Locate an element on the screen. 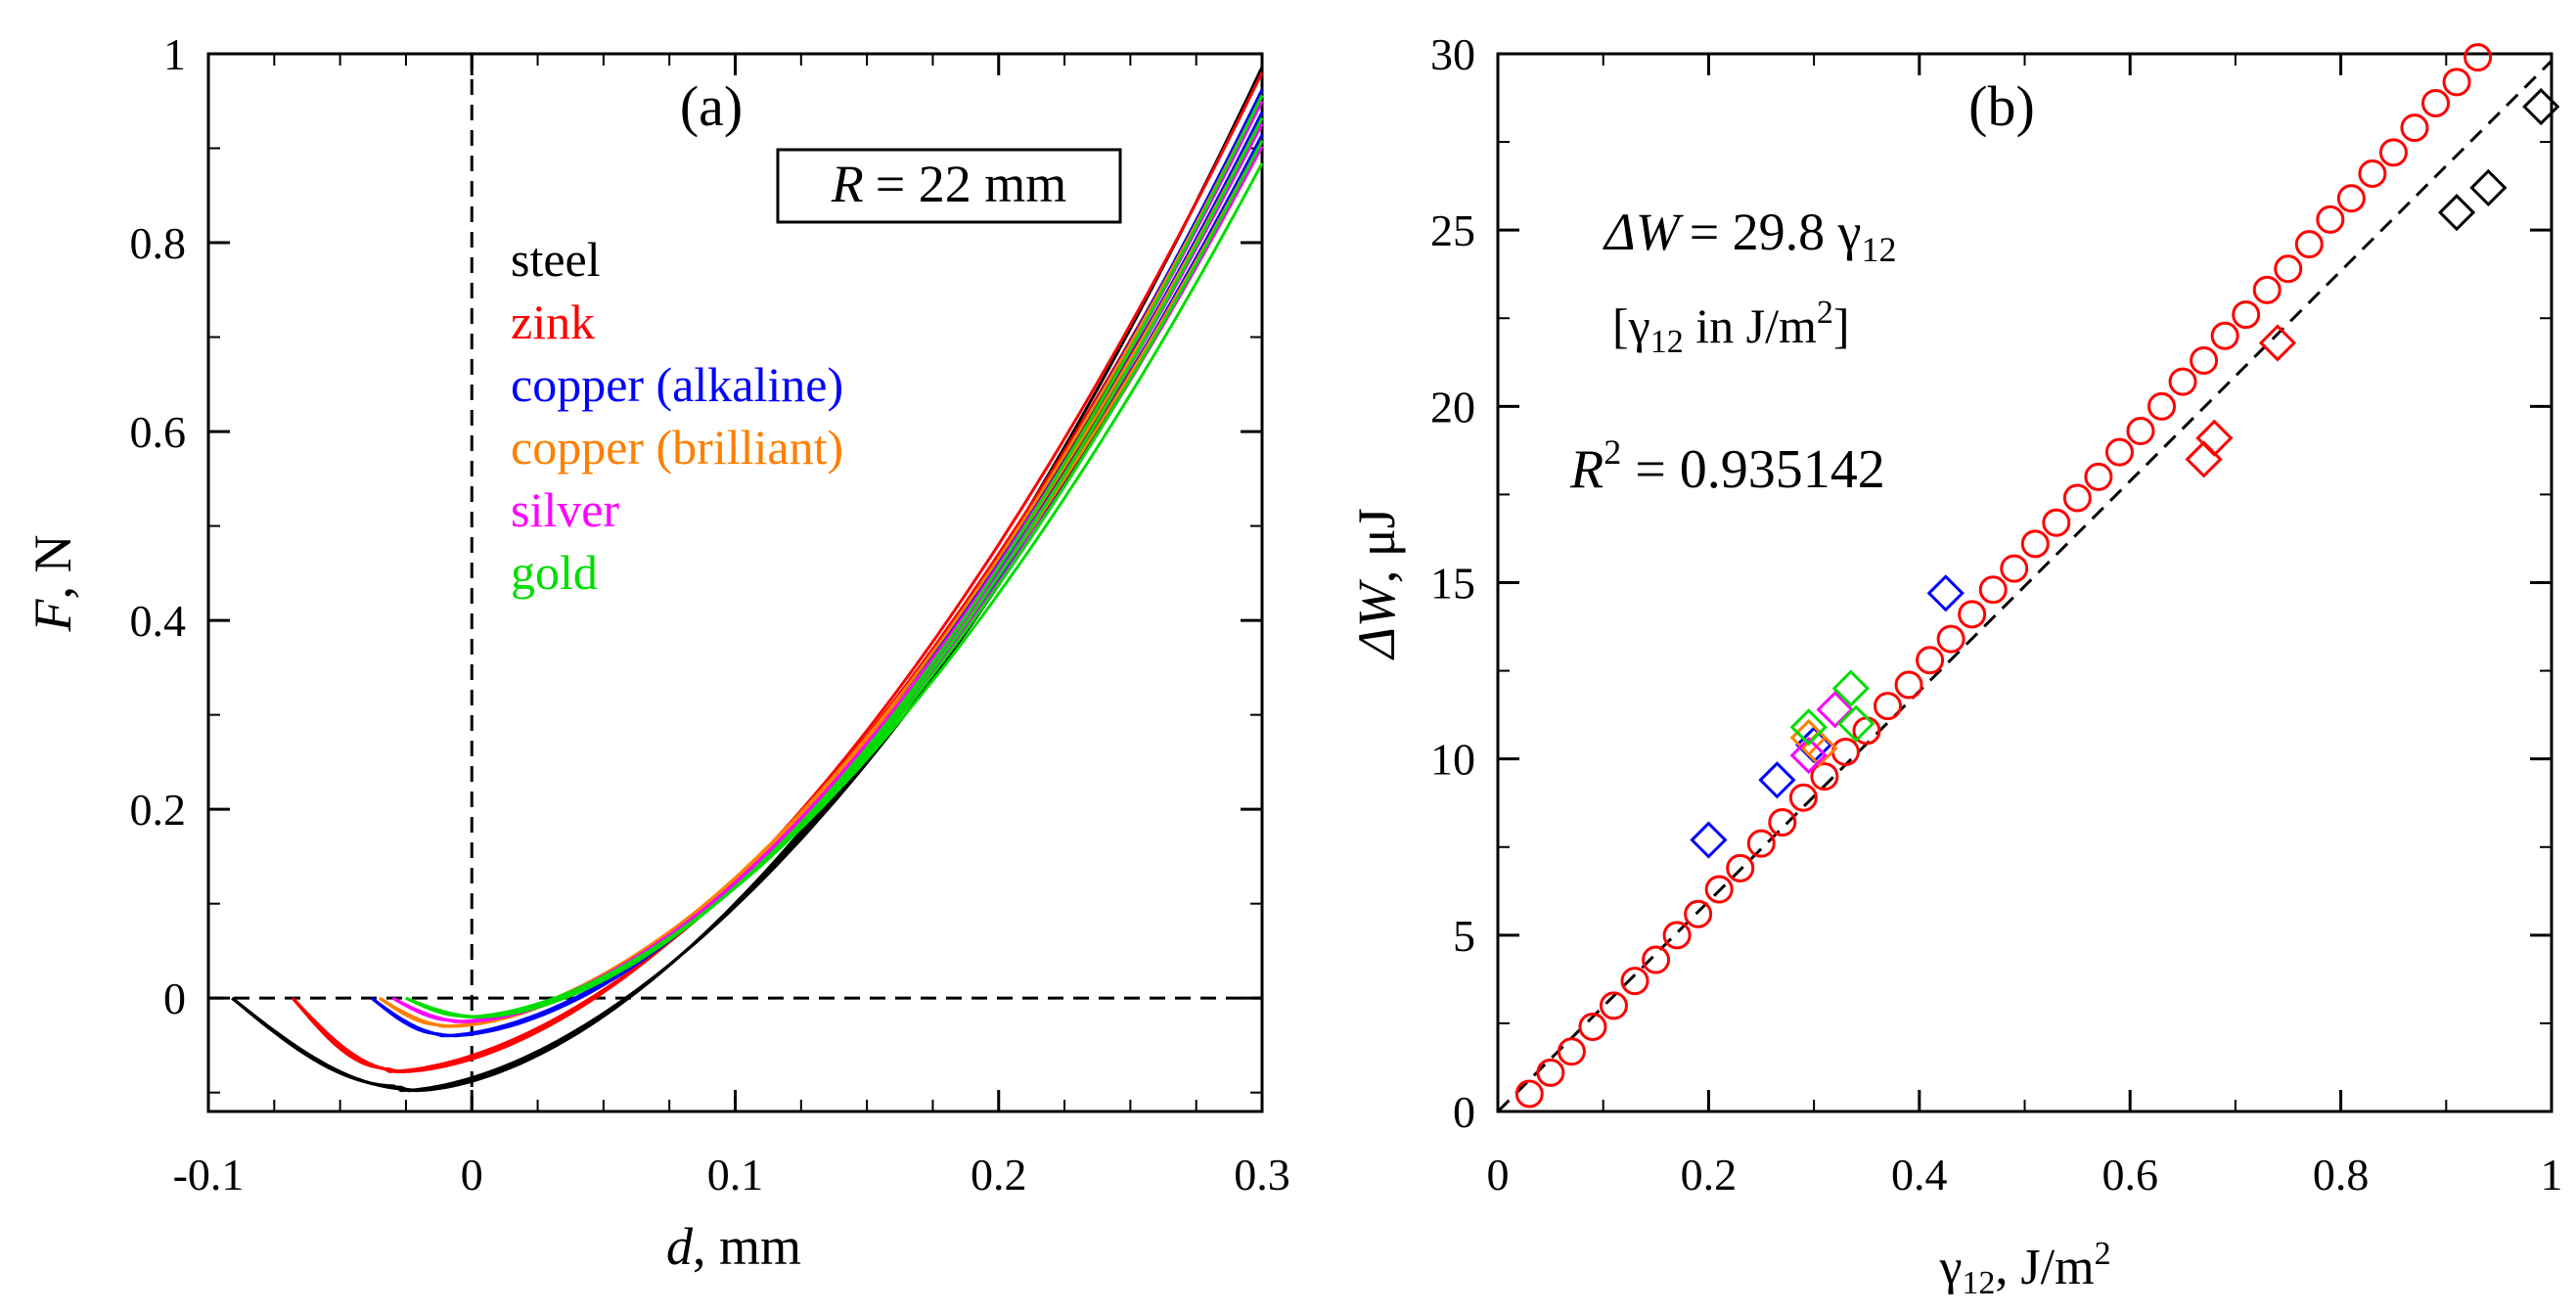 The height and width of the screenshot is (1313, 2576). y-tick-label: 5 is located at coordinates (1464, 936).